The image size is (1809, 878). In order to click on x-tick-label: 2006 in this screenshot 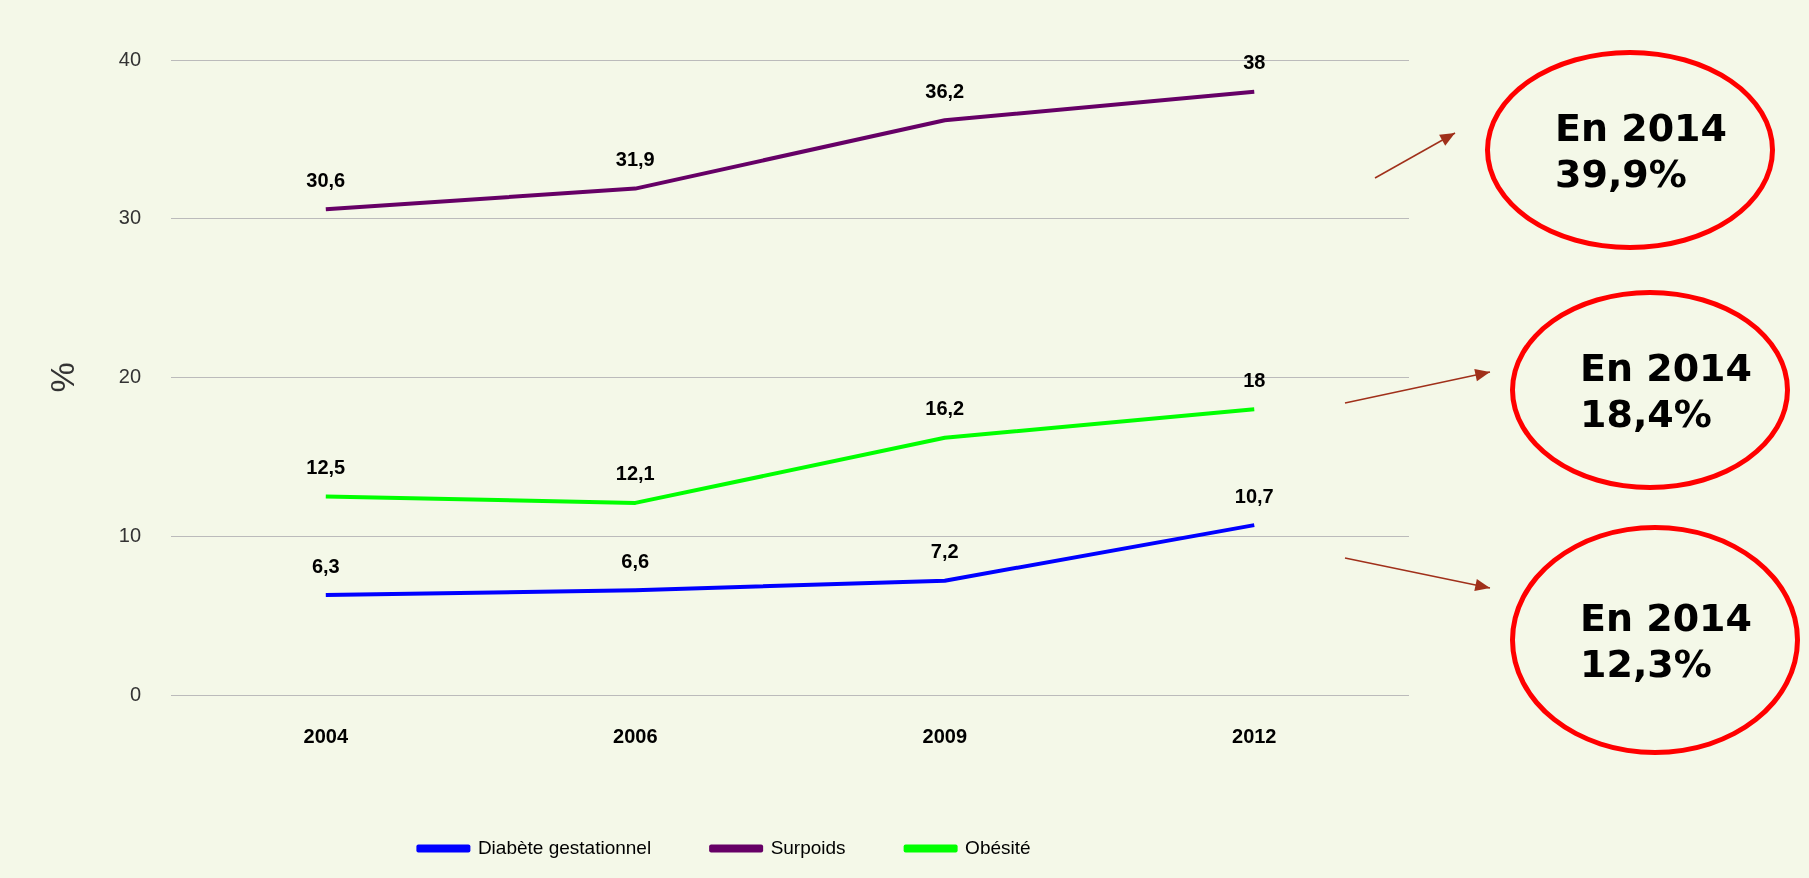, I will do `click(635, 735)`.